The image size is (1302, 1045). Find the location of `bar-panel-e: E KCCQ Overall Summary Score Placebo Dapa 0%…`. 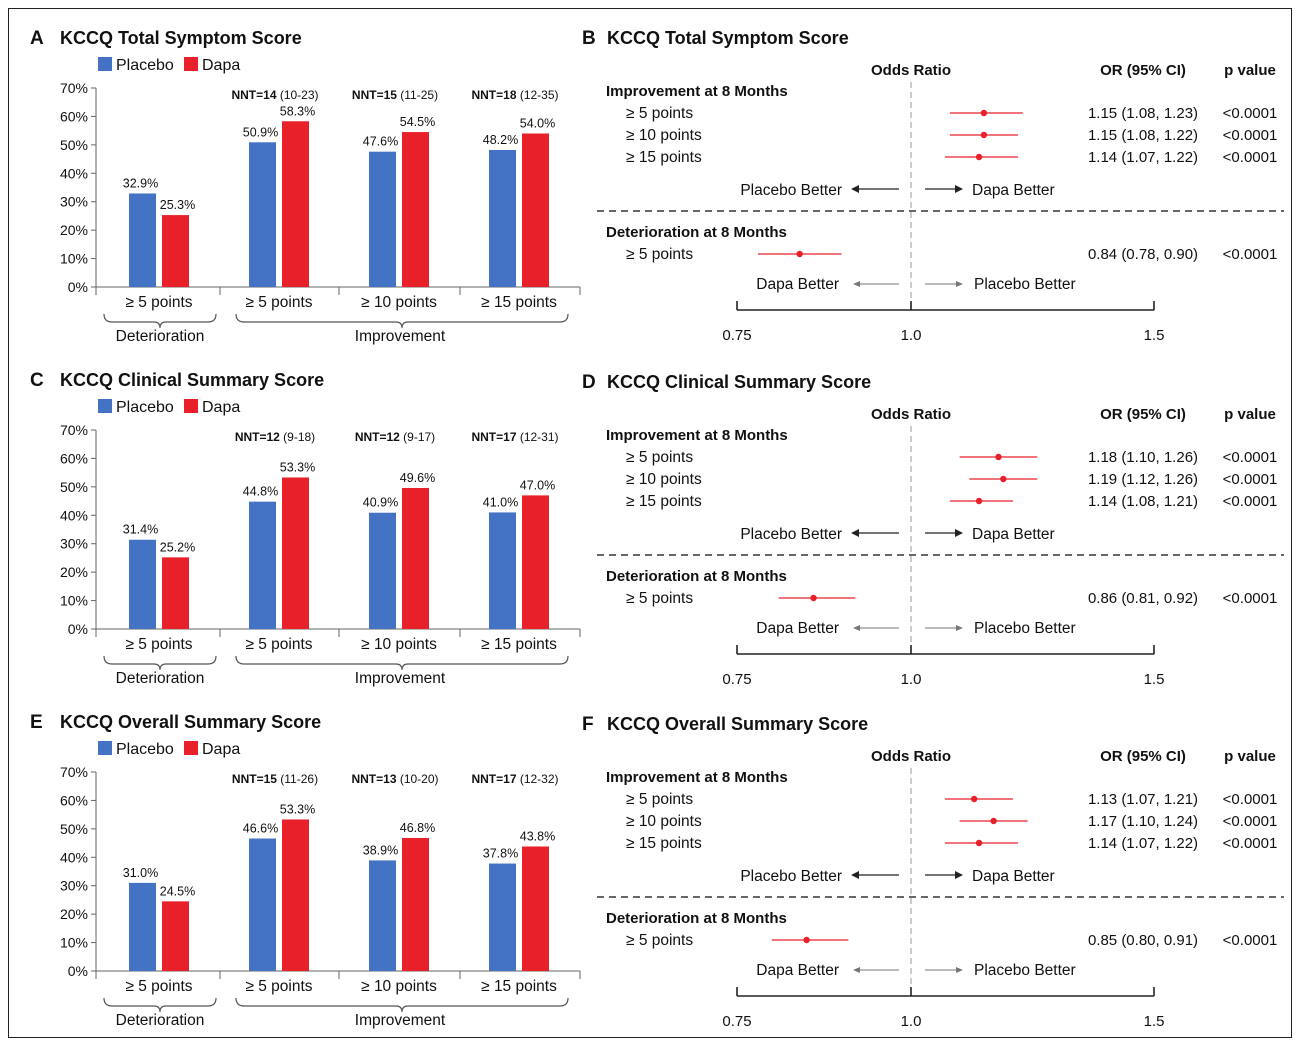

bar-panel-e: E KCCQ Overall Summary Score Placebo Dapa 0%… is located at coordinates (305, 870).